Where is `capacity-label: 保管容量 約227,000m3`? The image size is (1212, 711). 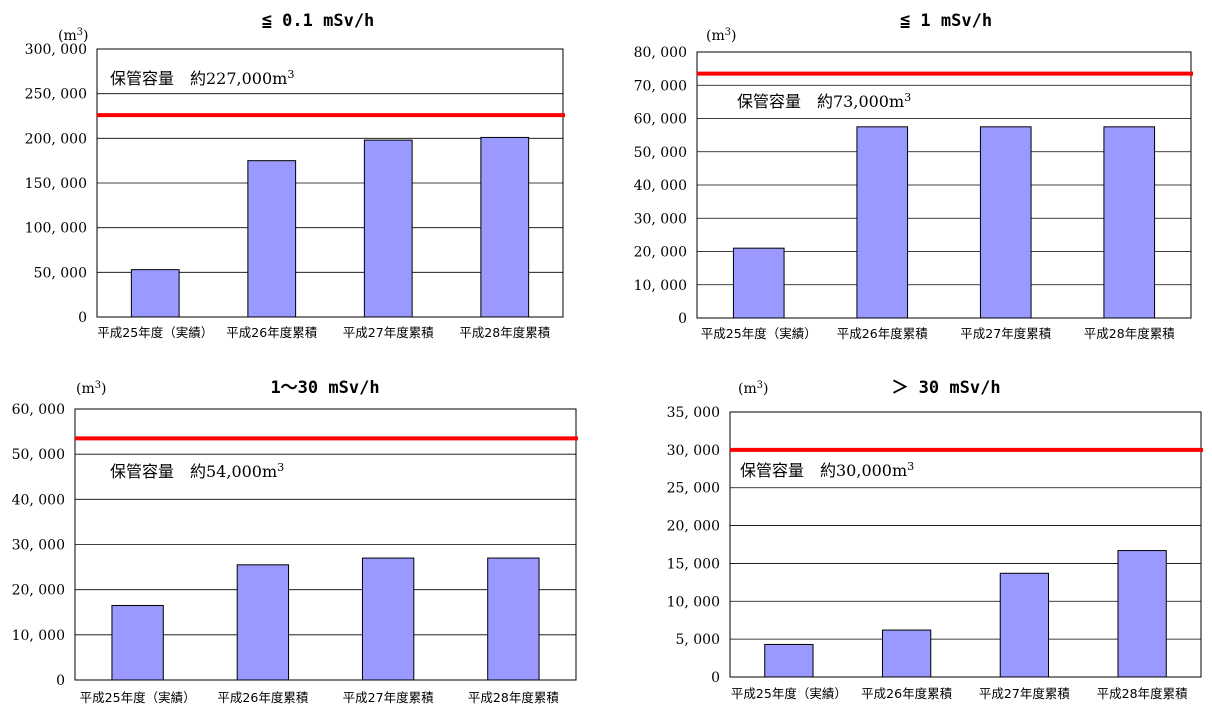
capacity-label: 保管容量 約227,000m3 is located at coordinates (202, 78).